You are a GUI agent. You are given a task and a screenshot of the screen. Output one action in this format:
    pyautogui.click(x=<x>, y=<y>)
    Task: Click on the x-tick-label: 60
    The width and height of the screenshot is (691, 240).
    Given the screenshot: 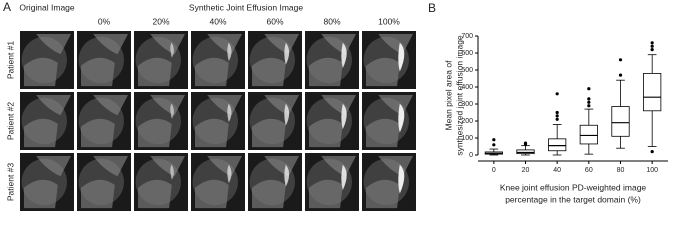 What is the action you would take?
    pyautogui.click(x=589, y=170)
    